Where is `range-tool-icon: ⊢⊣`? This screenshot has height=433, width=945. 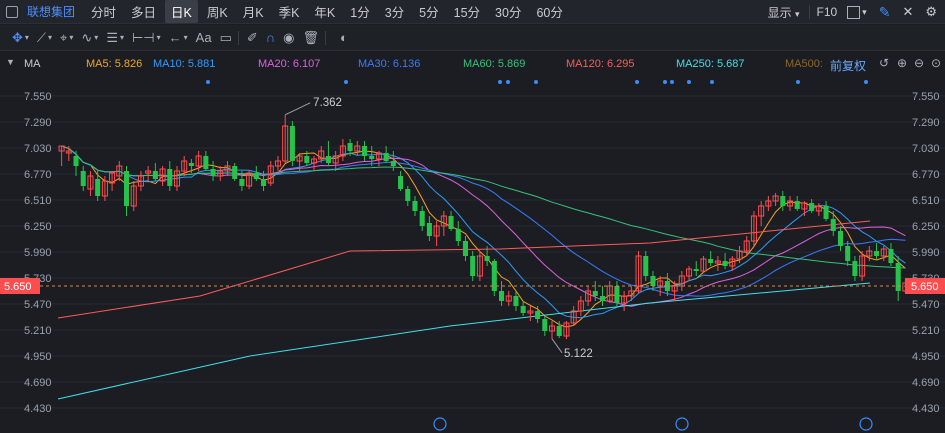
range-tool-icon: ⊢⊣ is located at coordinates (143, 37).